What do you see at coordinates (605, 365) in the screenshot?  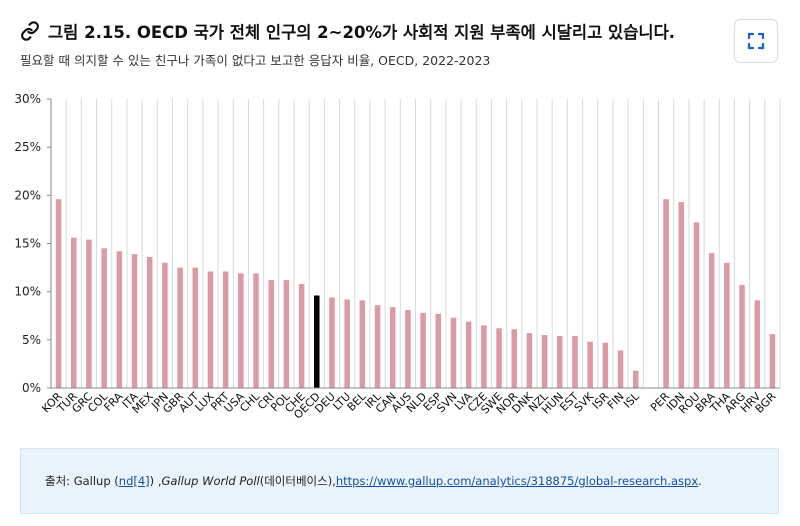 I see `bar-isr` at bounding box center [605, 365].